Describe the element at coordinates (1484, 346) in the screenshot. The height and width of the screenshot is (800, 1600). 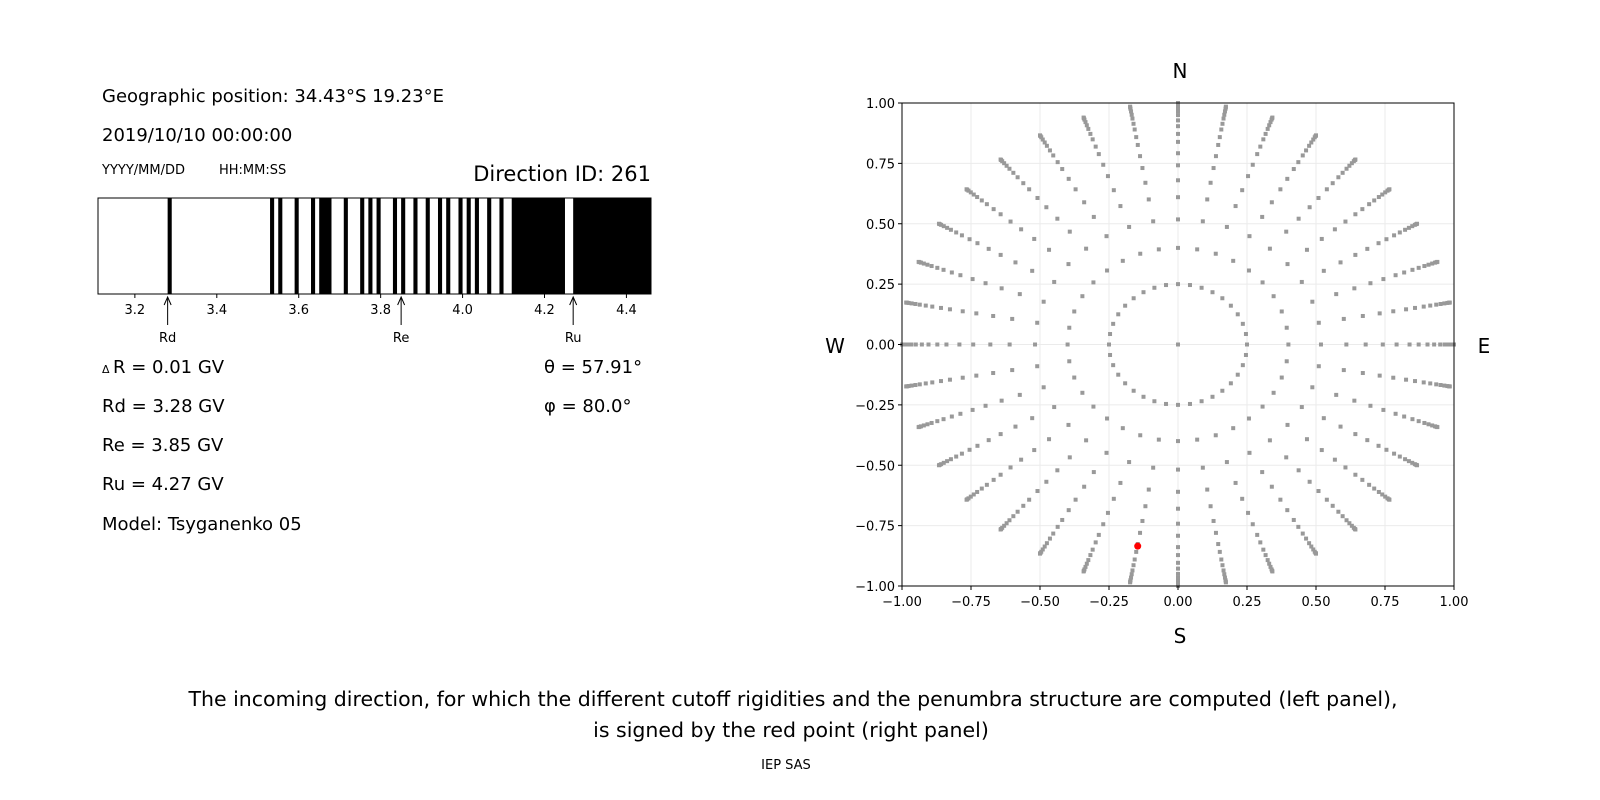
I see `compass-east: E` at that location.